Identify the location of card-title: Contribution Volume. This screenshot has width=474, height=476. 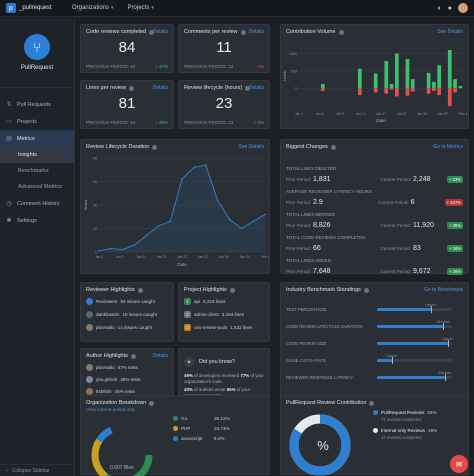
(315, 32).